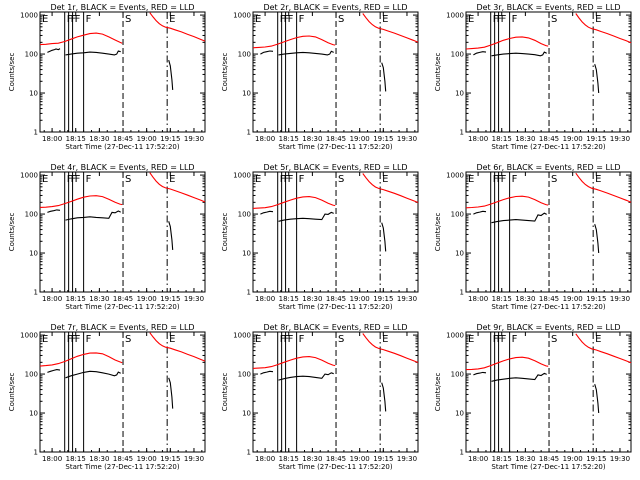 Image resolution: width=640 pixels, height=480 pixels. What do you see at coordinates (548, 327) in the screenshot?
I see `panel-title: Det 9r, BLACK = Events, RED = LLD` at bounding box center [548, 327].